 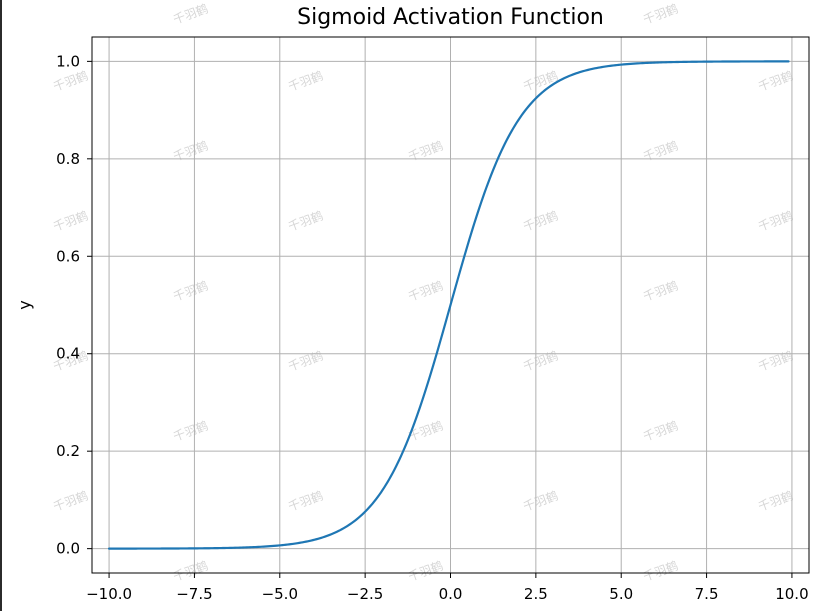 I want to click on x-tick-label: 7.5, so click(x=707, y=594).